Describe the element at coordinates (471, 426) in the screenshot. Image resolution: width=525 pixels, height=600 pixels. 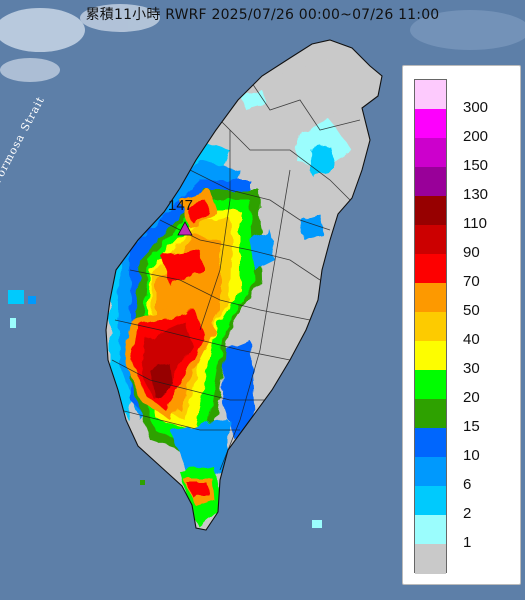
I see `legend-label: 15` at that location.